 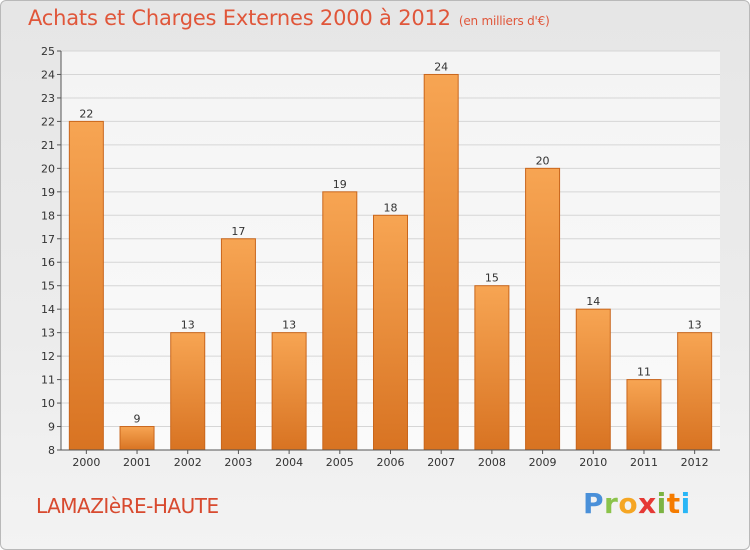 I want to click on bar-2004, so click(x=289, y=391).